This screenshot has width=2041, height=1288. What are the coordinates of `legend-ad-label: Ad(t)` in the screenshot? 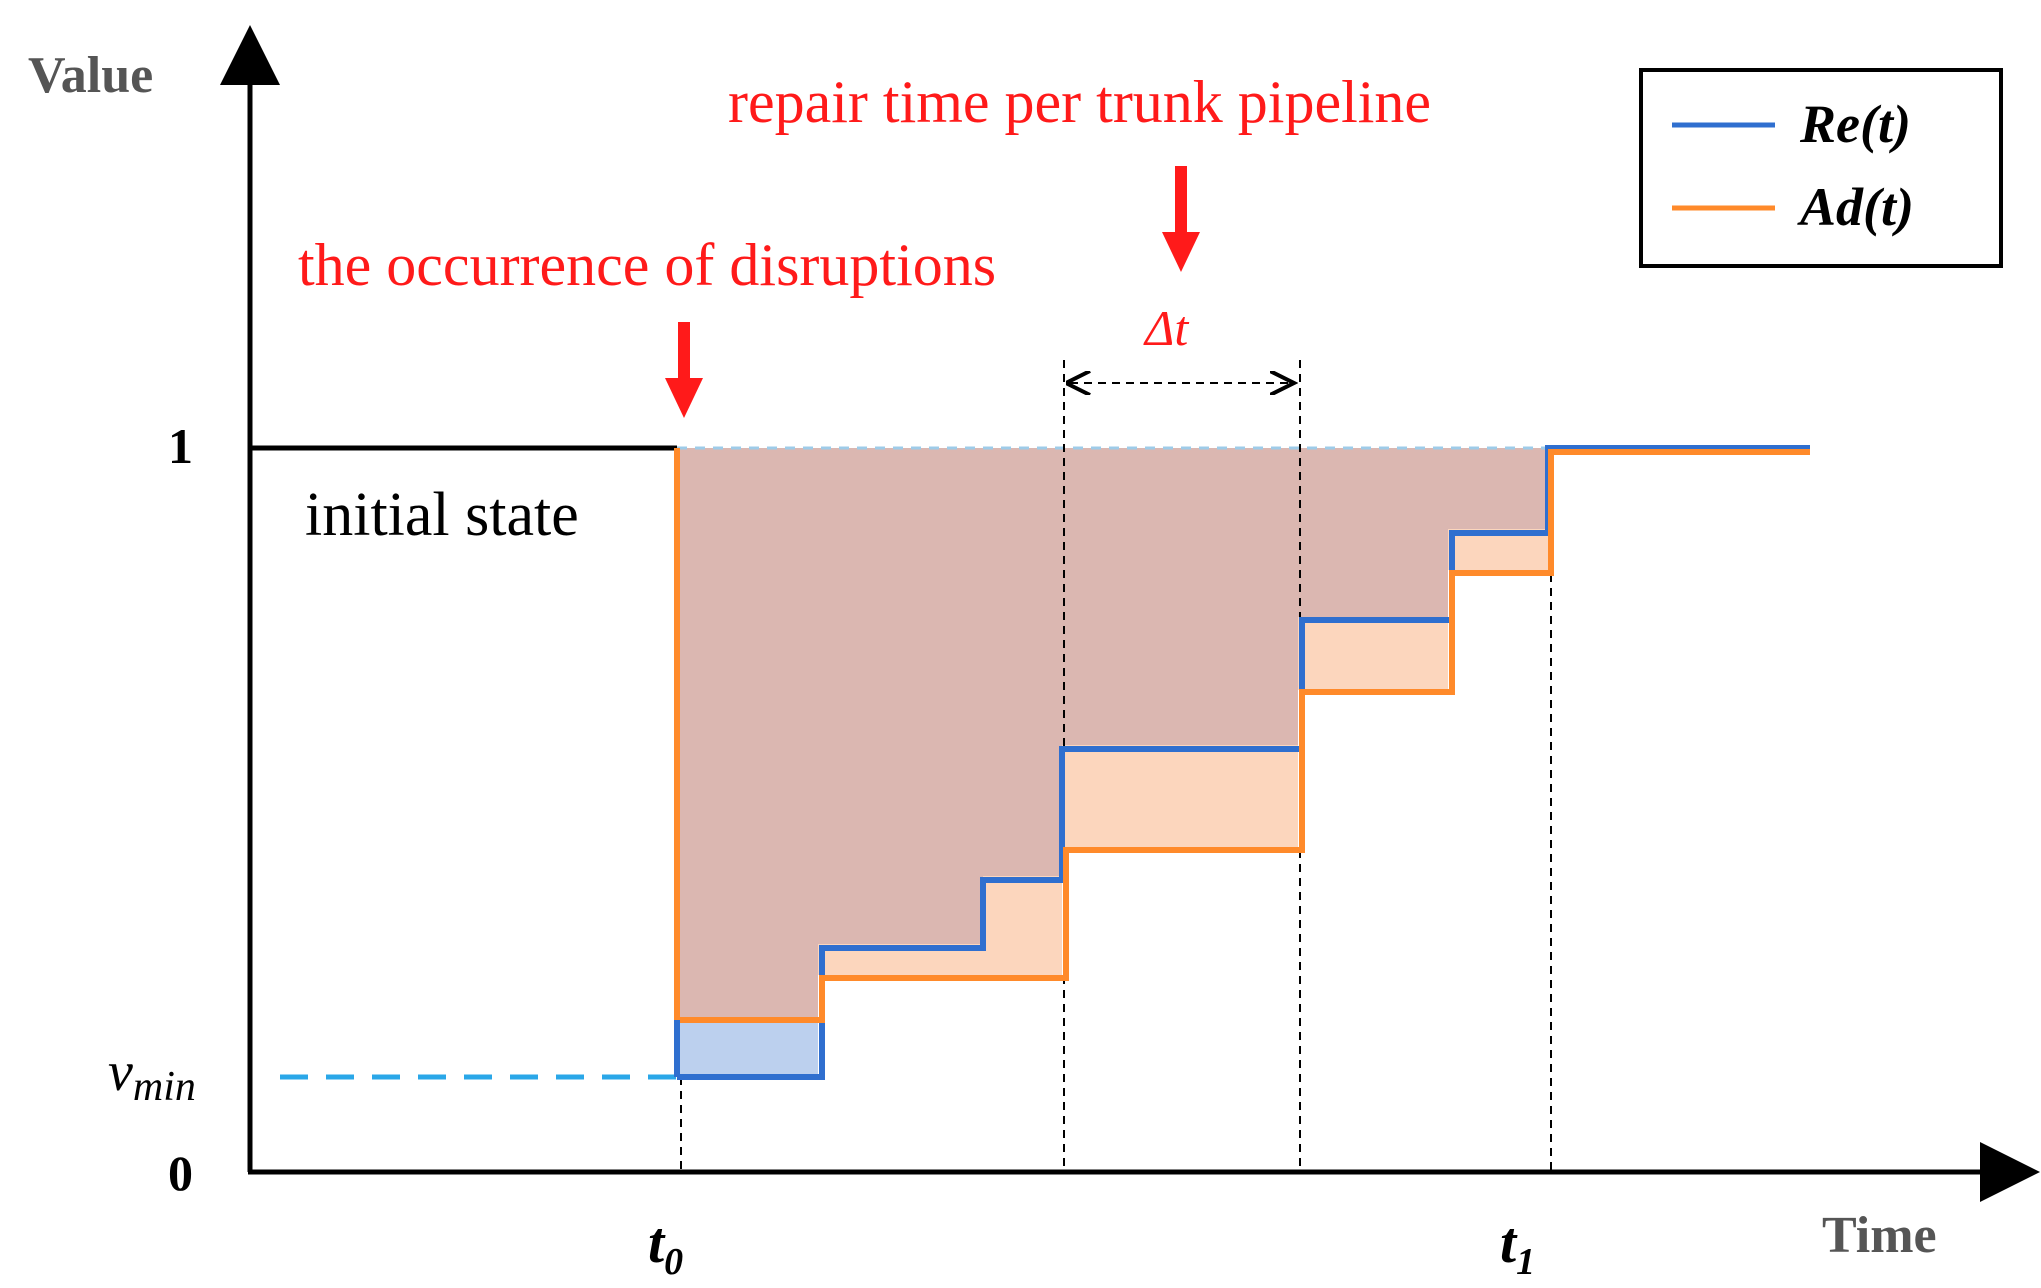 It's located at (1855, 207).